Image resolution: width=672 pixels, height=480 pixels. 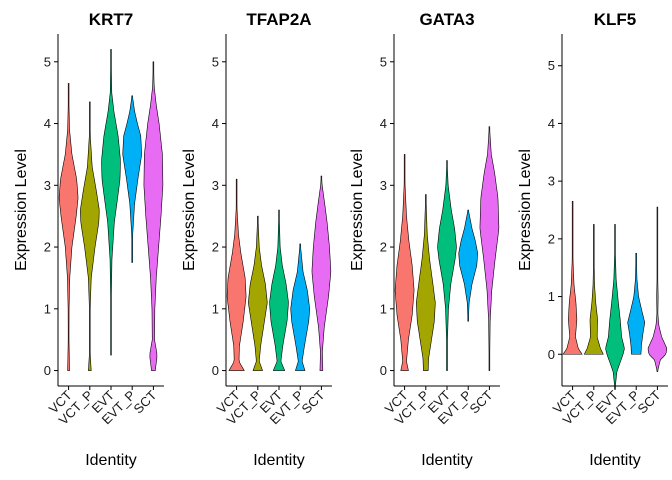 What do you see at coordinates (615, 19) in the screenshot?
I see `panel-title: KLF5` at bounding box center [615, 19].